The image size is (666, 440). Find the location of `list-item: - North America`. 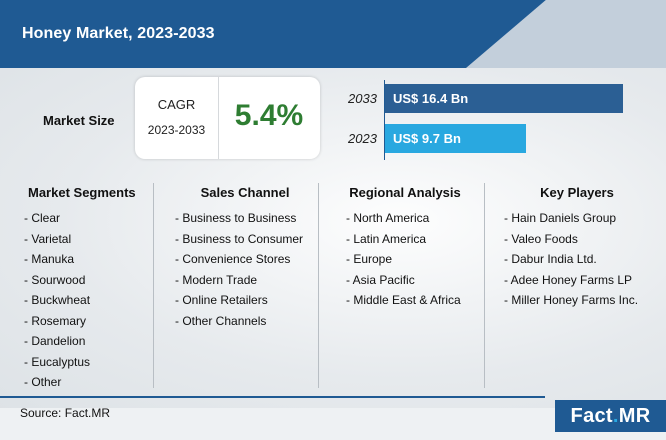

list-item: - North America is located at coordinates (388, 218).